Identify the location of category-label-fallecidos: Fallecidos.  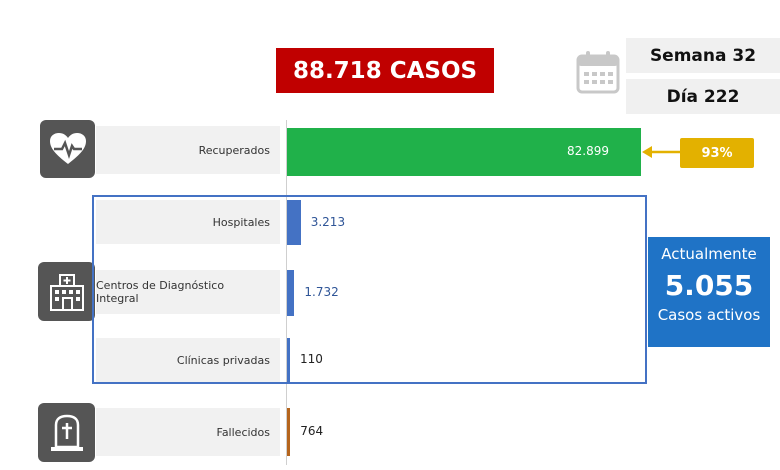
(188, 432).